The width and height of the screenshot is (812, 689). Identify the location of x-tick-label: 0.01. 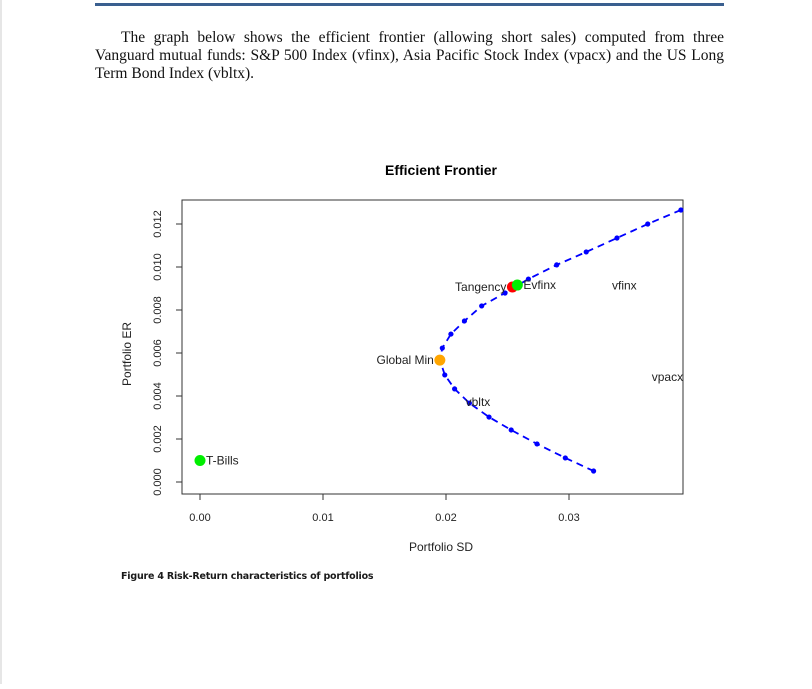
(322, 518).